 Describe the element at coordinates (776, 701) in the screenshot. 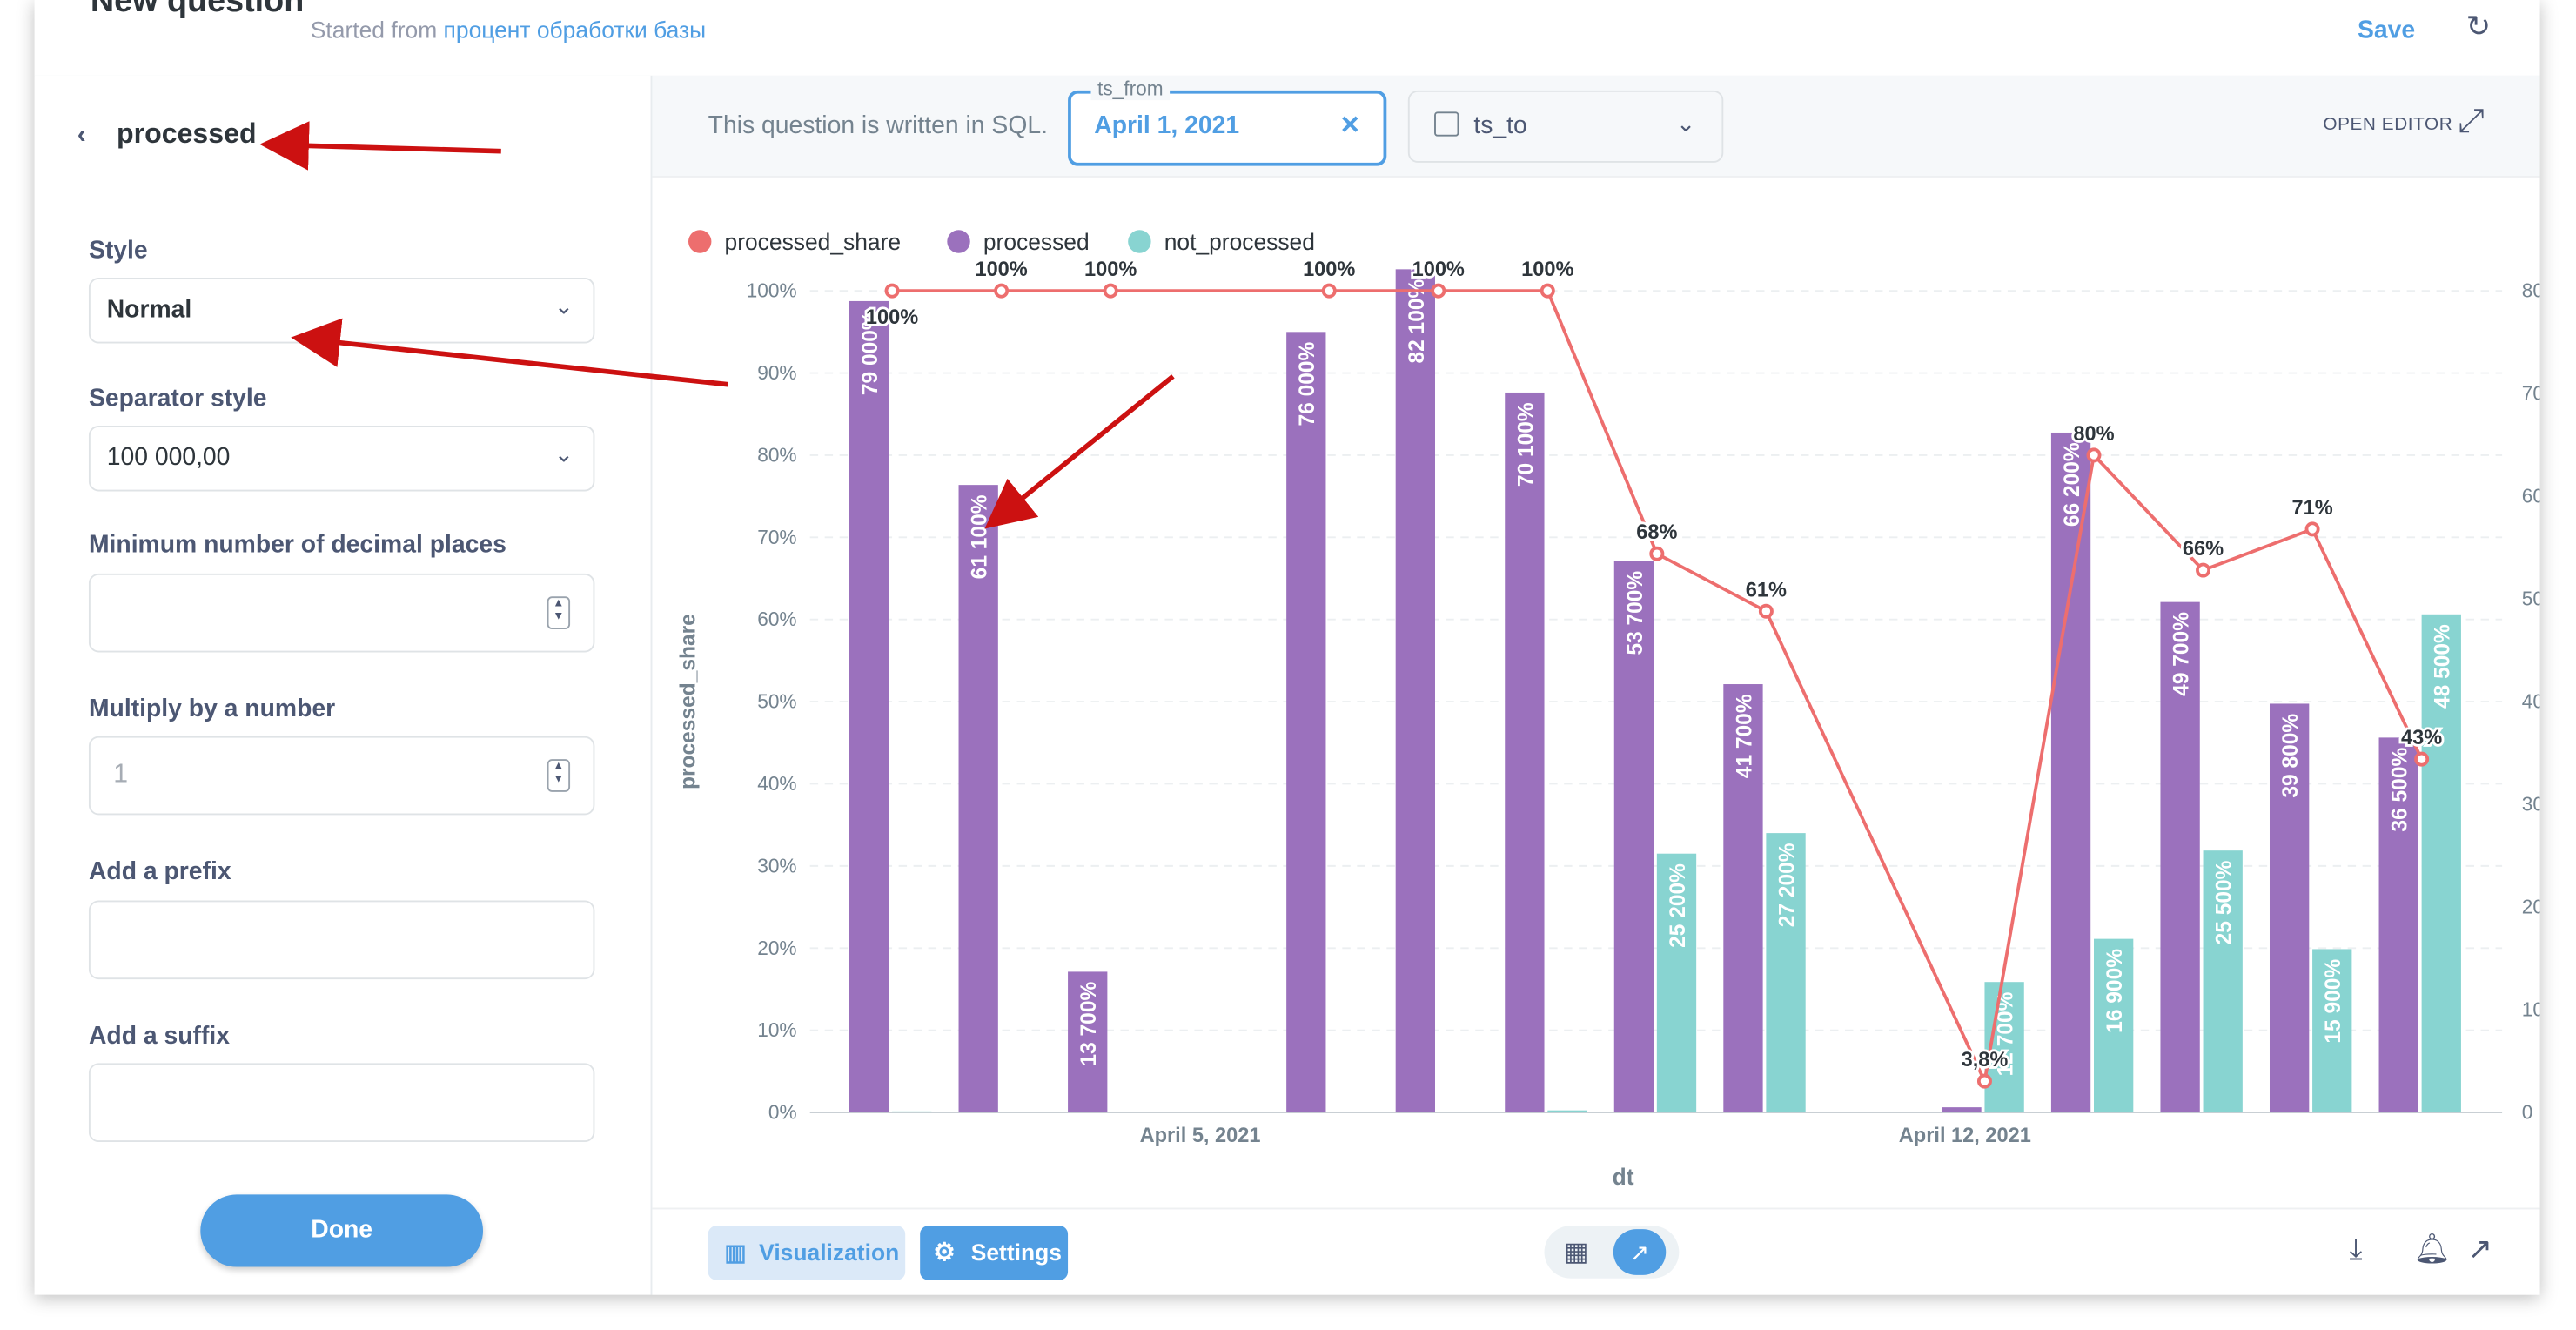

I see `y-left-tick-label: 50%` at that location.